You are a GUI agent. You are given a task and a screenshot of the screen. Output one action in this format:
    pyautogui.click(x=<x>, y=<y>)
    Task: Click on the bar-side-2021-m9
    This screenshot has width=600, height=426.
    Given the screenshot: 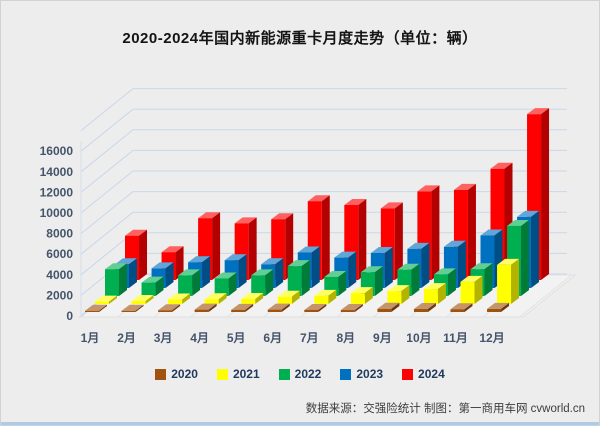 What is the action you would take?
    pyautogui.click(x=405, y=294)
    